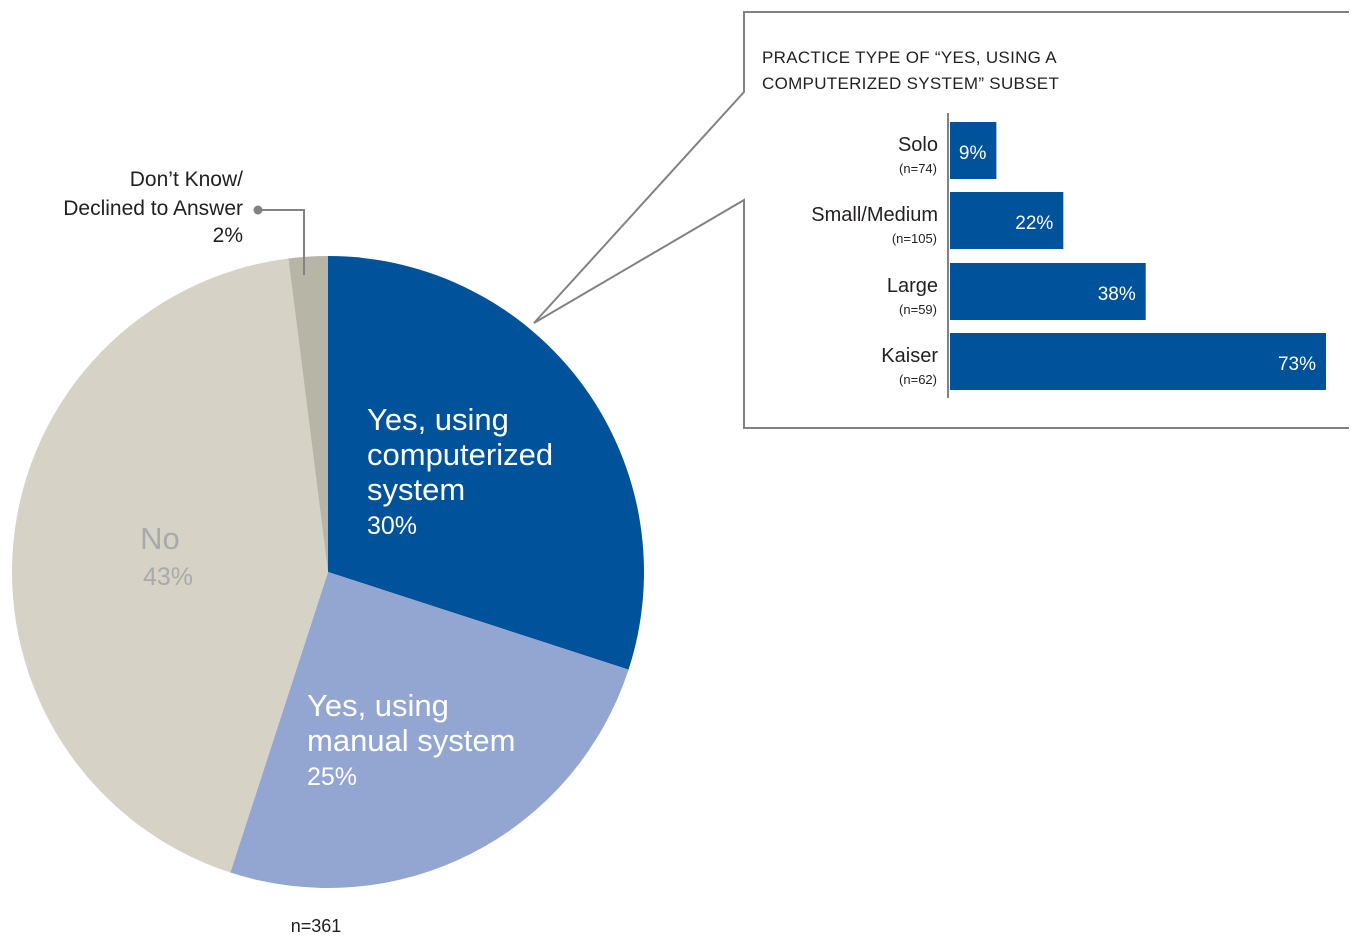 This screenshot has width=1351, height=938. I want to click on bar-solo, so click(973, 150).